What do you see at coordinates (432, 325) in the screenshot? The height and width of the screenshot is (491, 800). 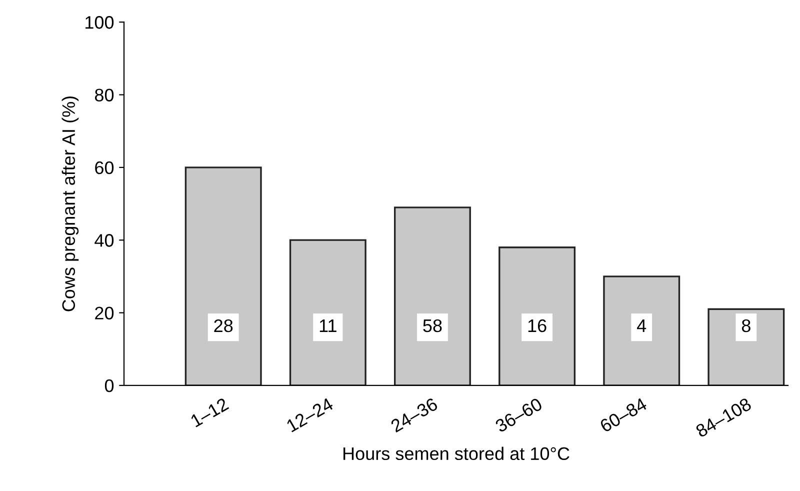 I see `annotation: 58` at bounding box center [432, 325].